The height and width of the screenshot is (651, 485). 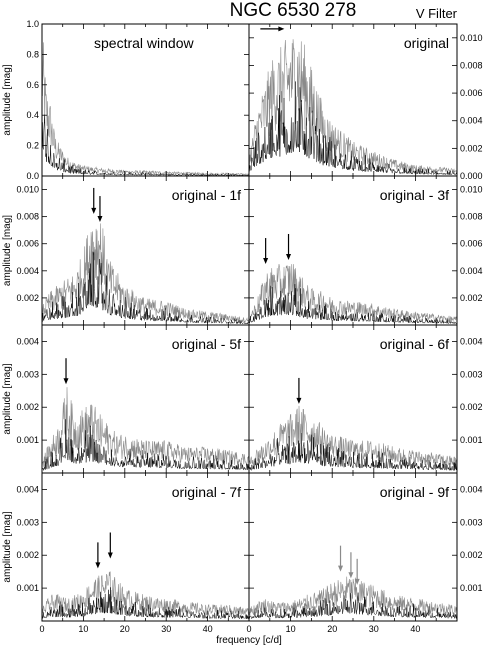 I want to click on y-tick-label: 0.2, so click(x=32, y=146).